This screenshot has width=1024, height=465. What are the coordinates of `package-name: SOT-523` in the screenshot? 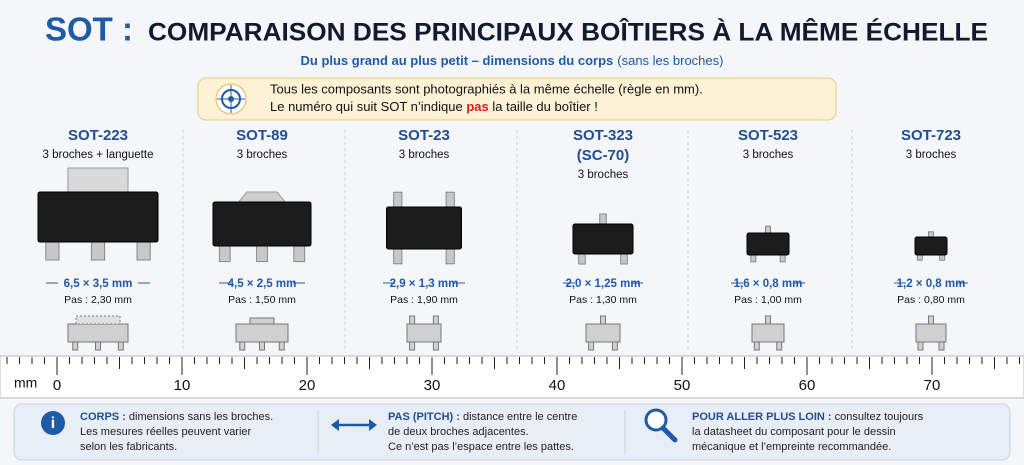 It's located at (768, 135).